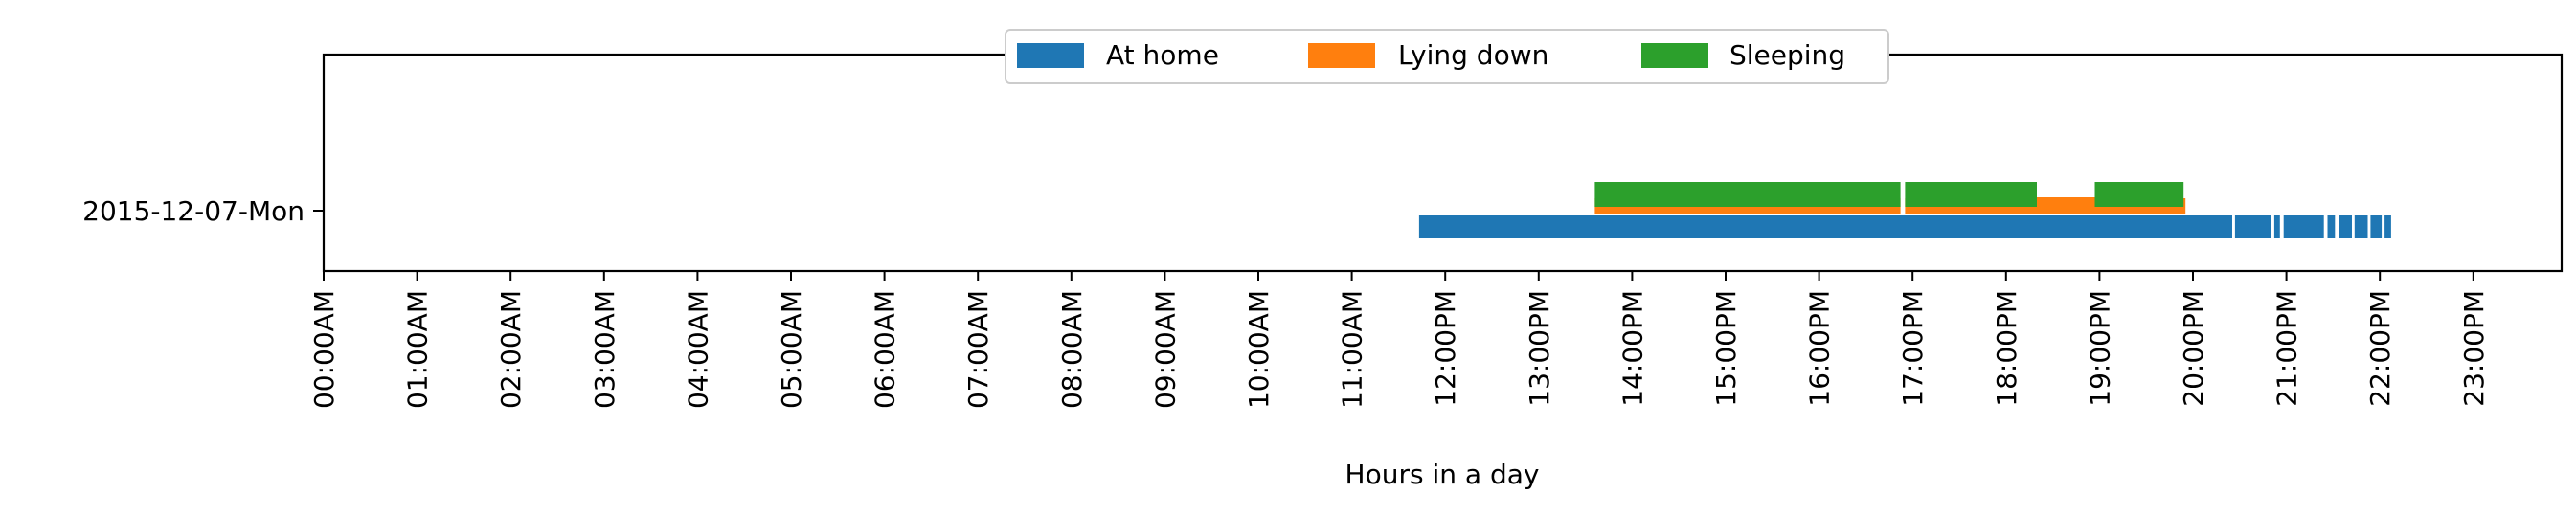 This screenshot has height=517, width=2576. Describe the element at coordinates (1050, 55) in the screenshot. I see `legend-swatch-at-home` at that location.